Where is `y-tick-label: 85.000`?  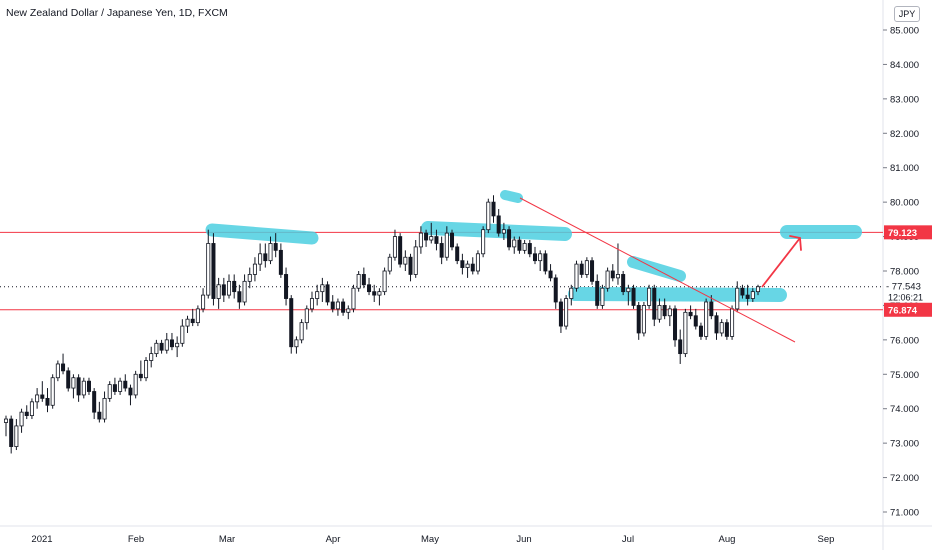 y-tick-label: 85.000 is located at coordinates (904, 31).